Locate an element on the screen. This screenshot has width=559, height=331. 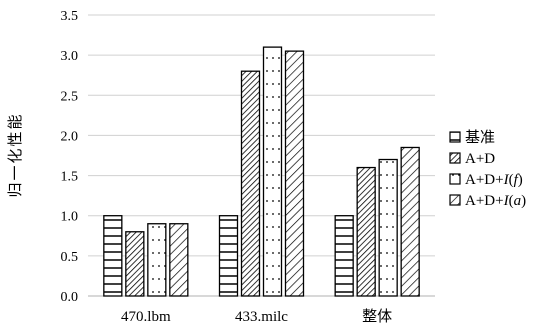
y-tick-label: 0.5 is located at coordinates (70, 257).